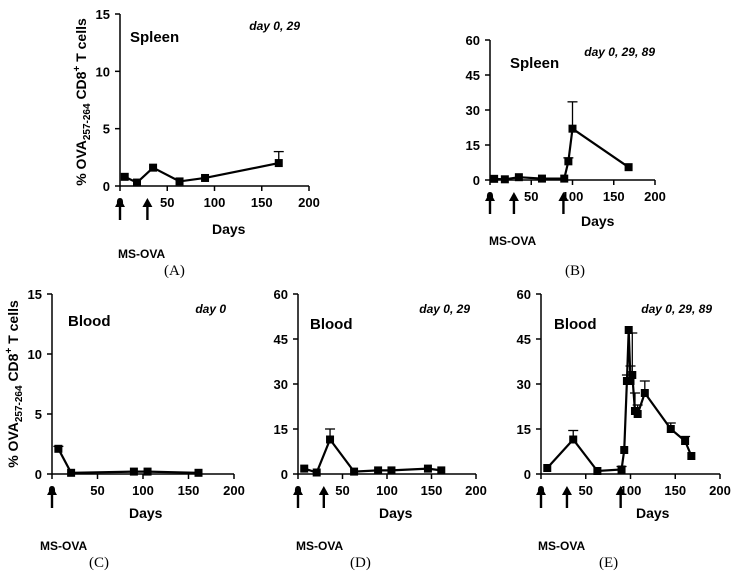 The width and height of the screenshot is (736, 575). I want to click on y-axis-label-top: % OVA257-264 CD8+ T cells, so click(82, 102).